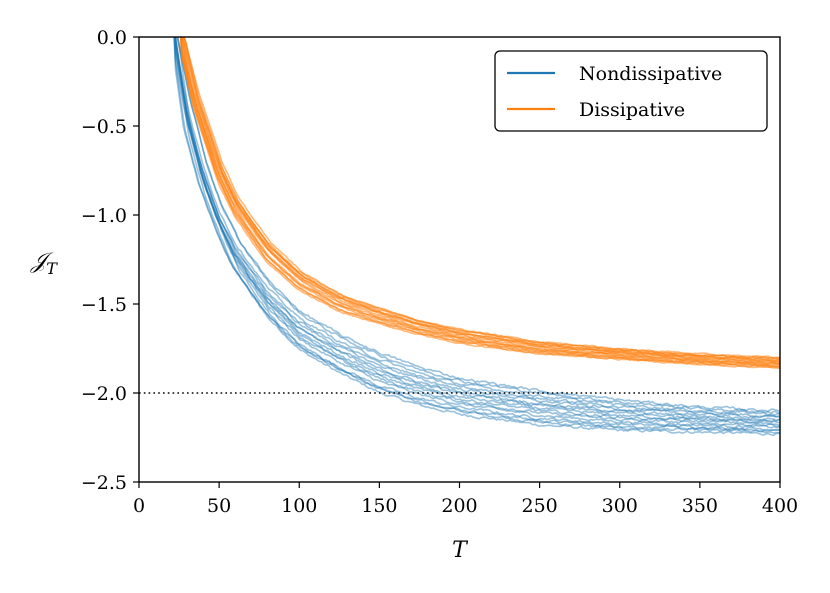 The width and height of the screenshot is (830, 593). What do you see at coordinates (219, 506) in the screenshot?
I see `x-tick-label: 50` at bounding box center [219, 506].